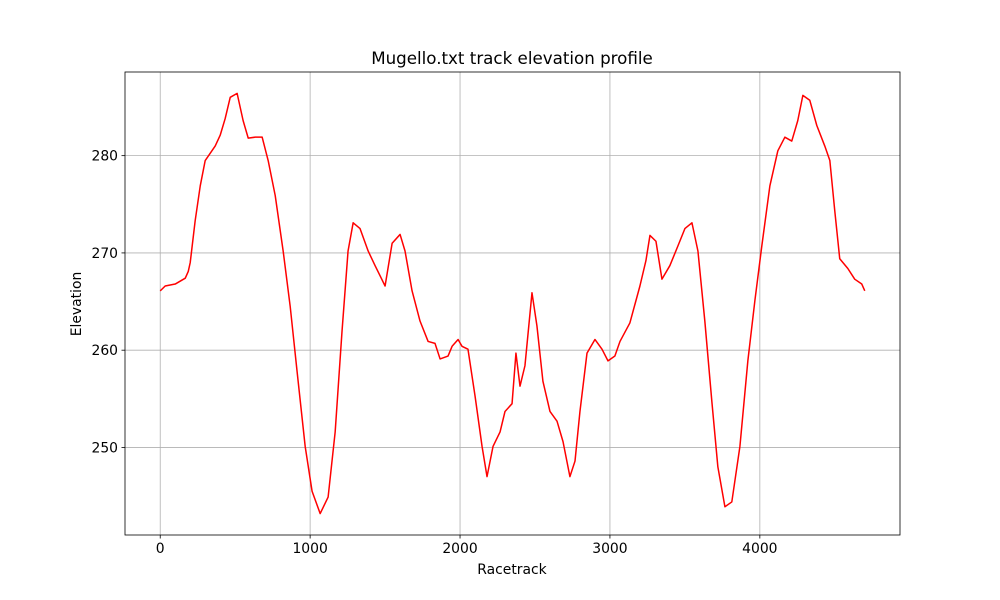  What do you see at coordinates (459, 549) in the screenshot?
I see `x-tick-label: 2000` at bounding box center [459, 549].